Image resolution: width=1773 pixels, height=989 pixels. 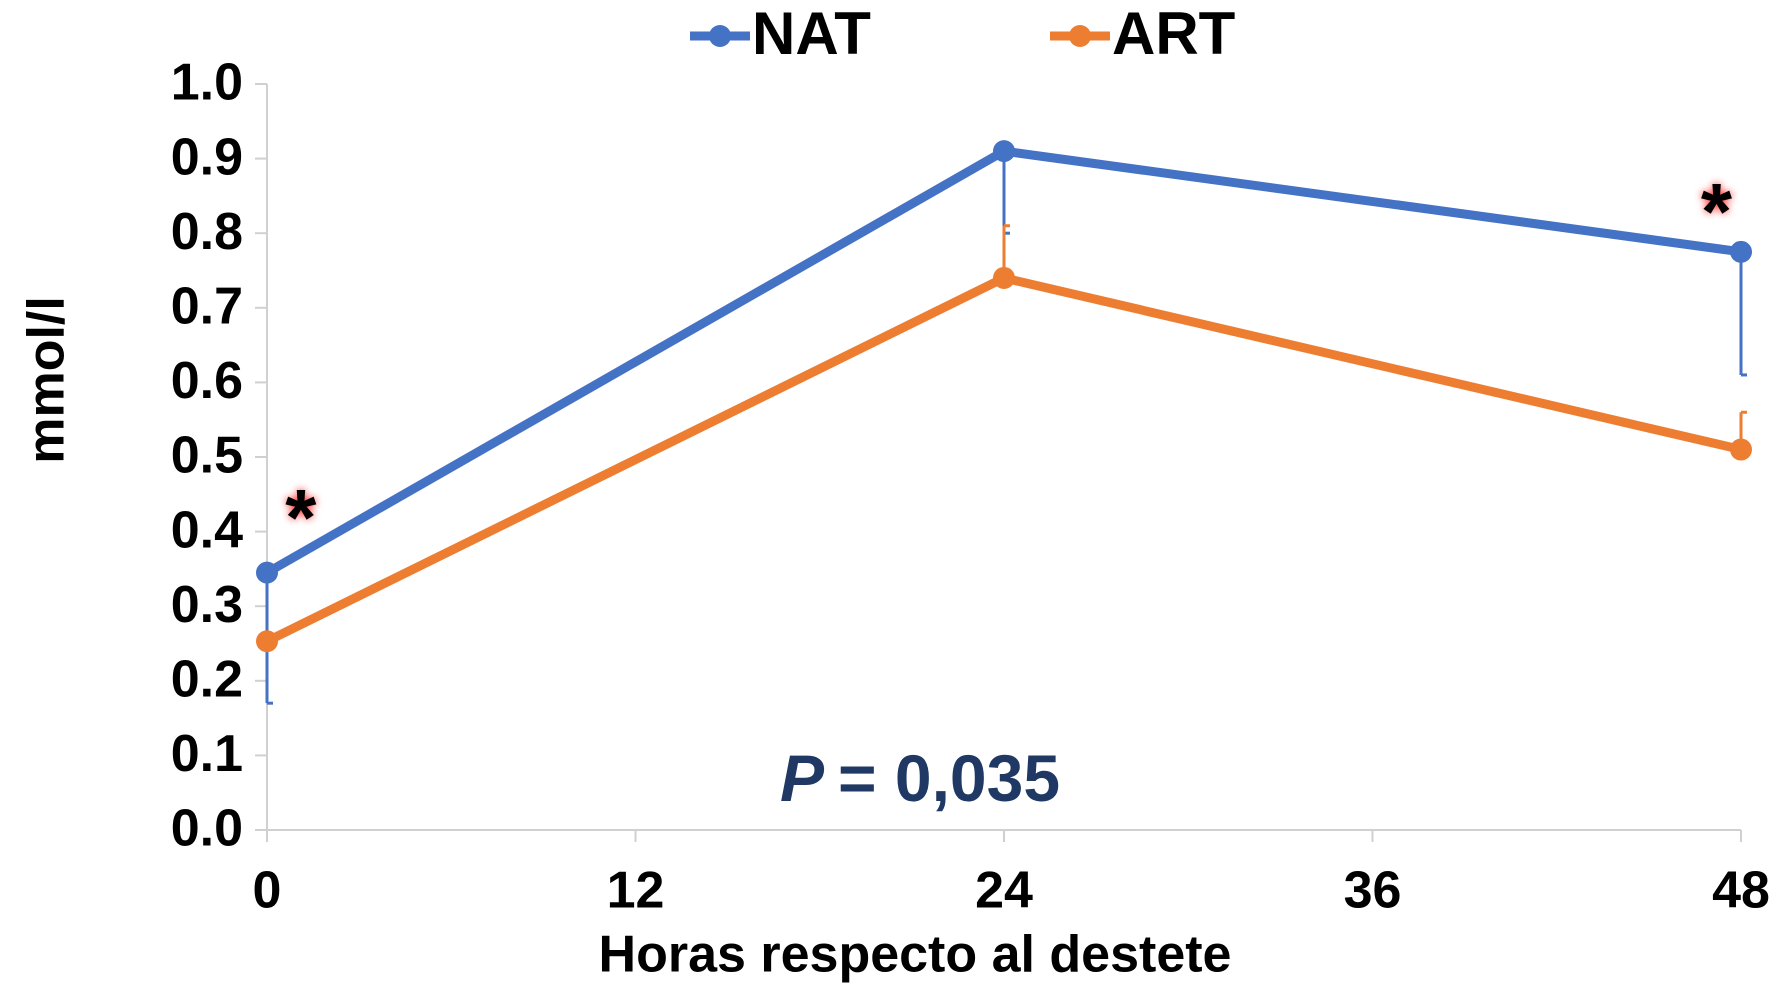 What do you see at coordinates (1004, 891) in the screenshot?
I see `x-tick-label: 24` at bounding box center [1004, 891].